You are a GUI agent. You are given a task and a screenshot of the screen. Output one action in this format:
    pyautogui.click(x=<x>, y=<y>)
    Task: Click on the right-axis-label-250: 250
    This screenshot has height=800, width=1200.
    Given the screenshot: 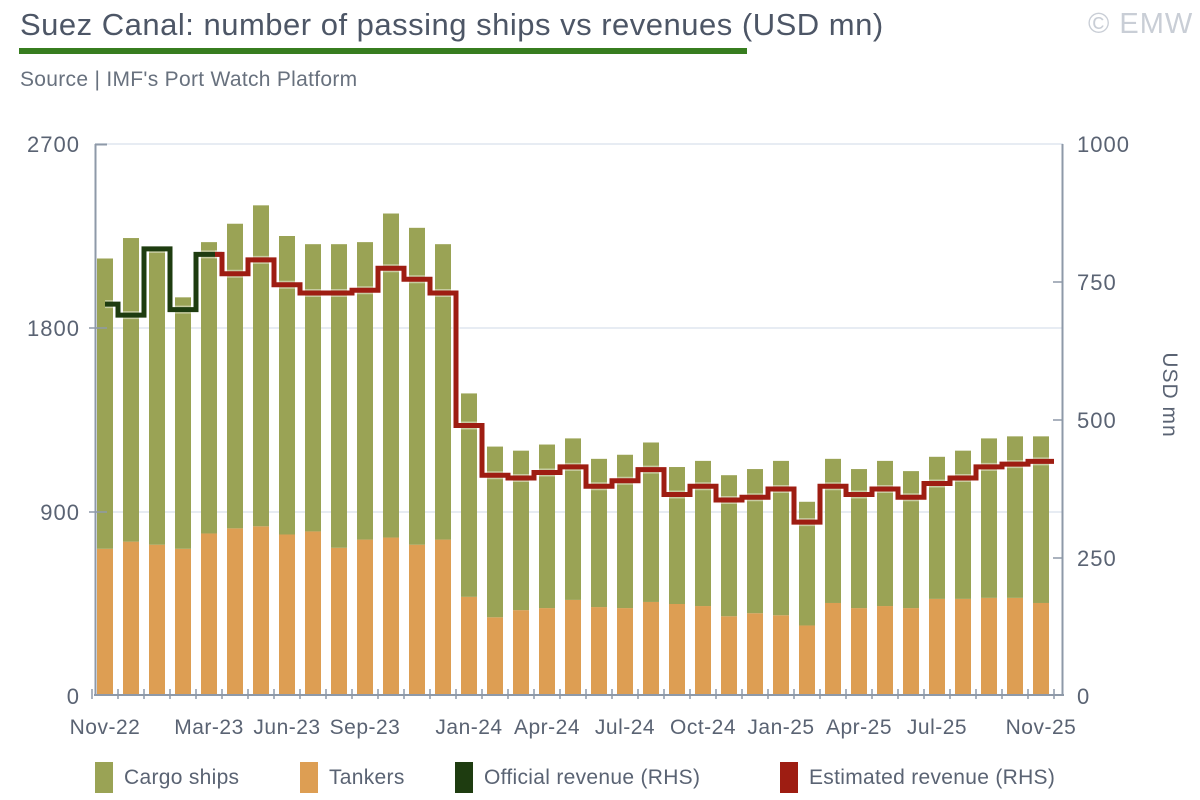 What is the action you would take?
    pyautogui.click(x=1097, y=558)
    